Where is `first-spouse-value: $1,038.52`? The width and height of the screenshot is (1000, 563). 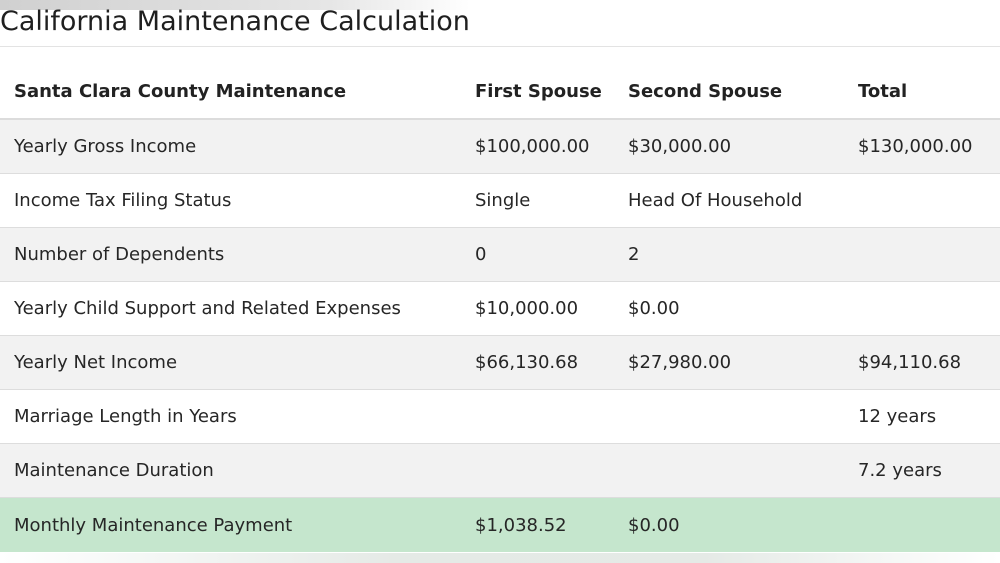 first-spouse-value: $1,038.52 is located at coordinates (537, 524).